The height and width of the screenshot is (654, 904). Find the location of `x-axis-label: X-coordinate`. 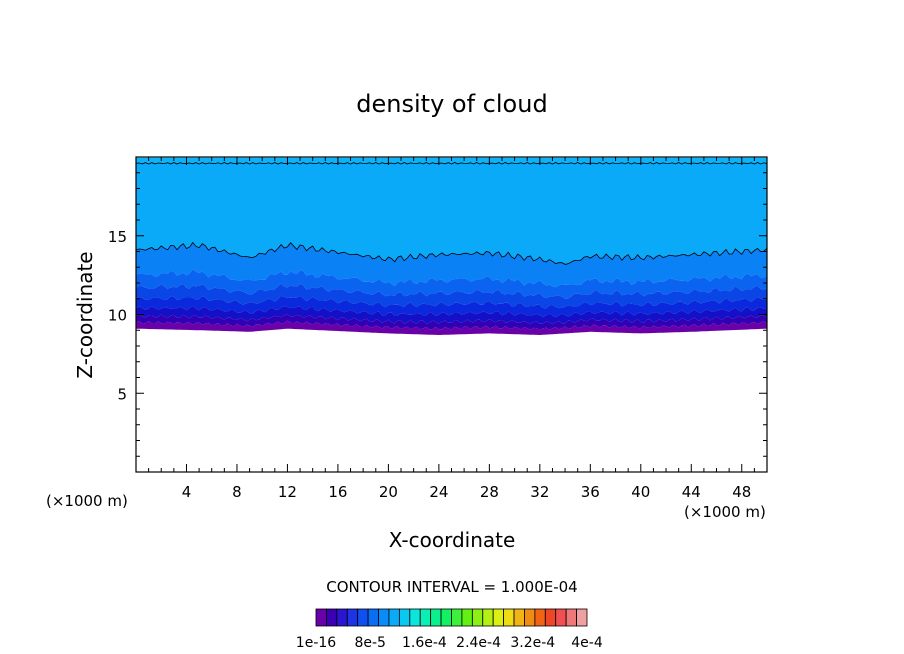

x-axis-label: X-coordinate is located at coordinates (452, 540).